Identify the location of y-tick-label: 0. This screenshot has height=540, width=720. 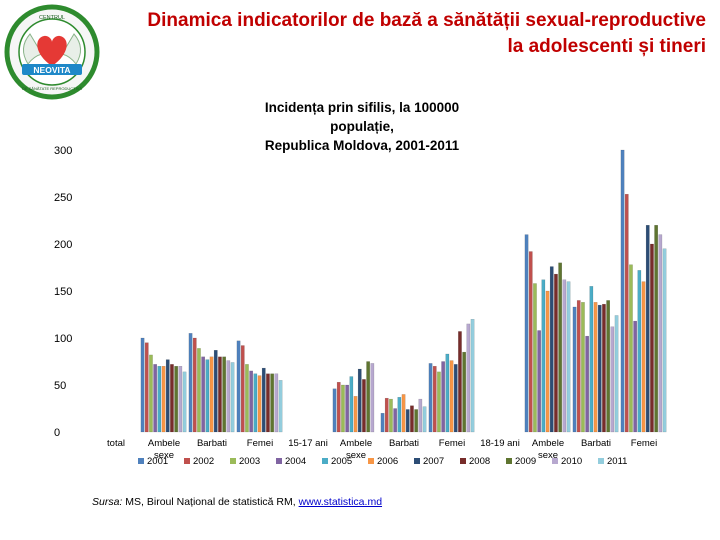
(57, 433).